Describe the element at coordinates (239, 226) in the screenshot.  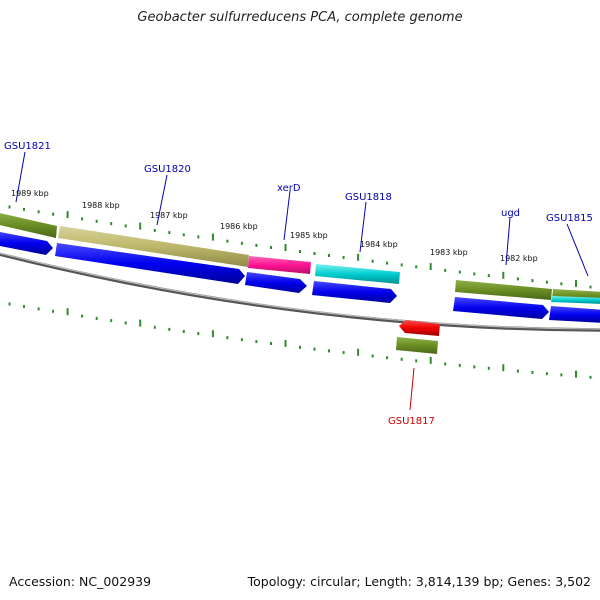
I see `scale-label: 1986 kbp` at that location.